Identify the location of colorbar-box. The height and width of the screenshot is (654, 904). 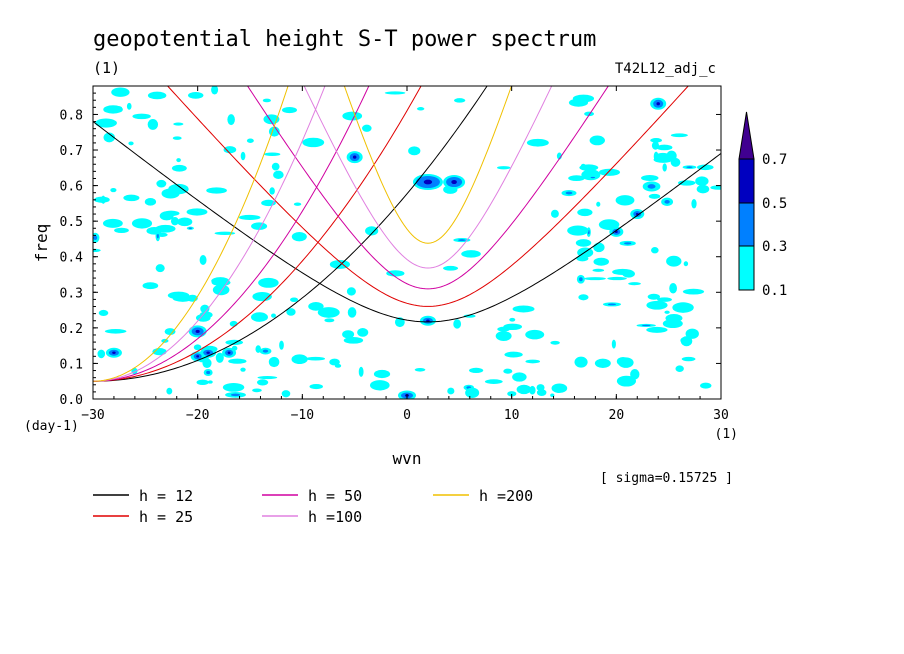
(746, 181).